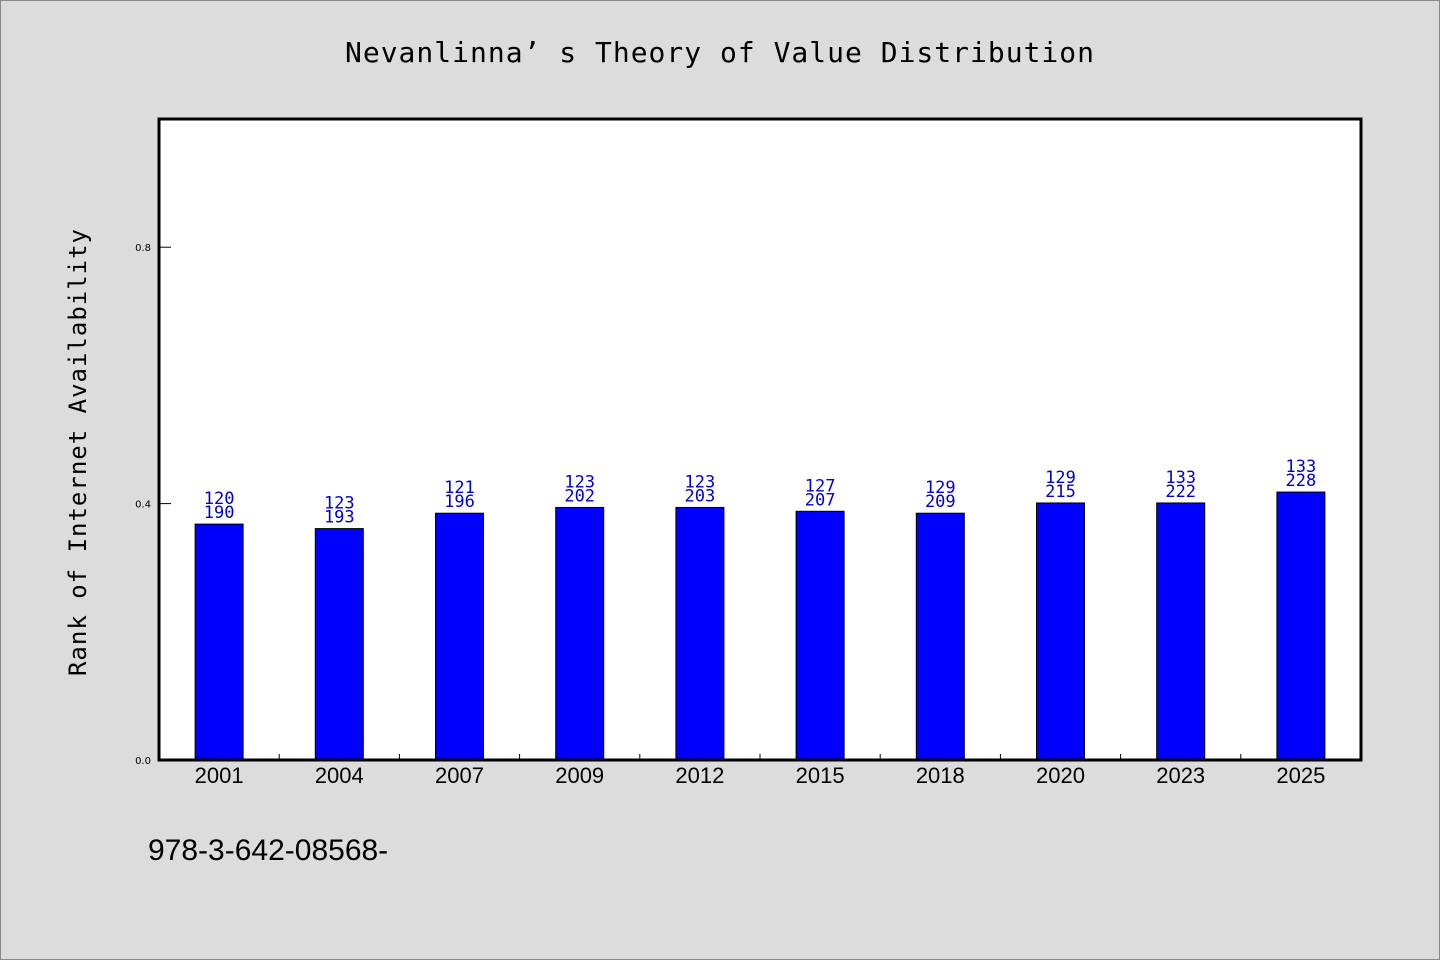  I want to click on y-tick-label: 0.4, so click(143, 505).